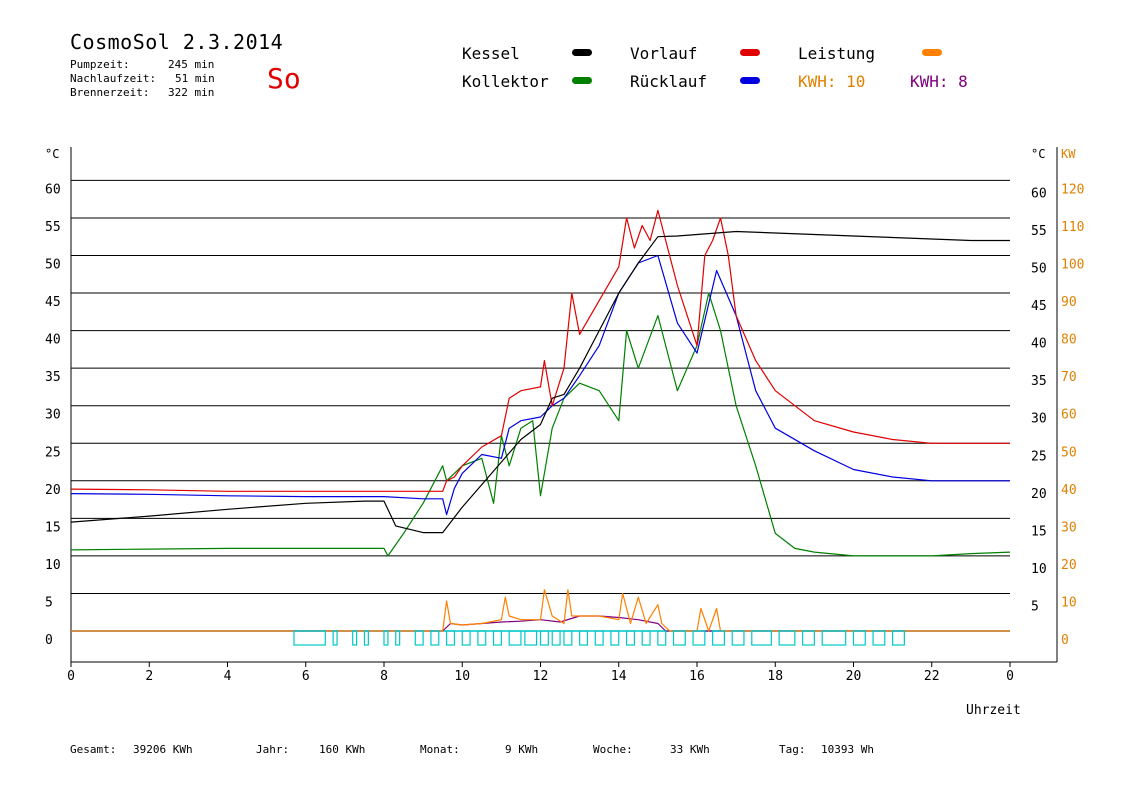 The width and height of the screenshot is (1148, 812). What do you see at coordinates (384, 676) in the screenshot?
I see `x-tick-label: 8` at bounding box center [384, 676].